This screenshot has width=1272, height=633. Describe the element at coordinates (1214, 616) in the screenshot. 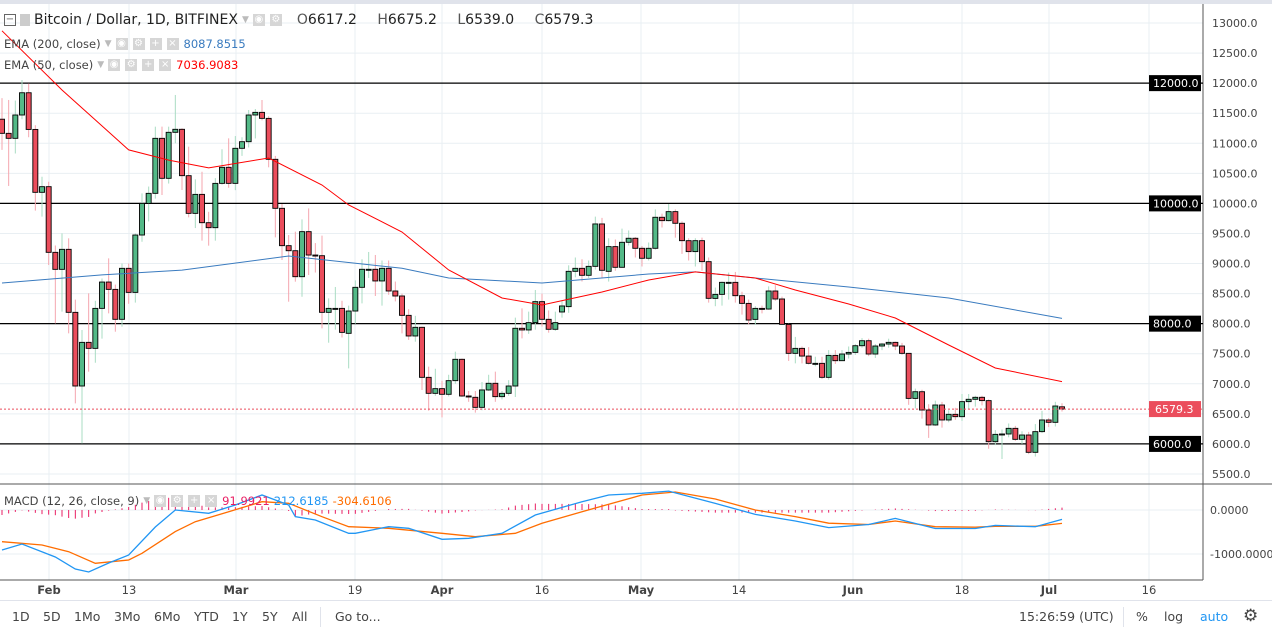

I see `auto-toggle: auto` at that location.